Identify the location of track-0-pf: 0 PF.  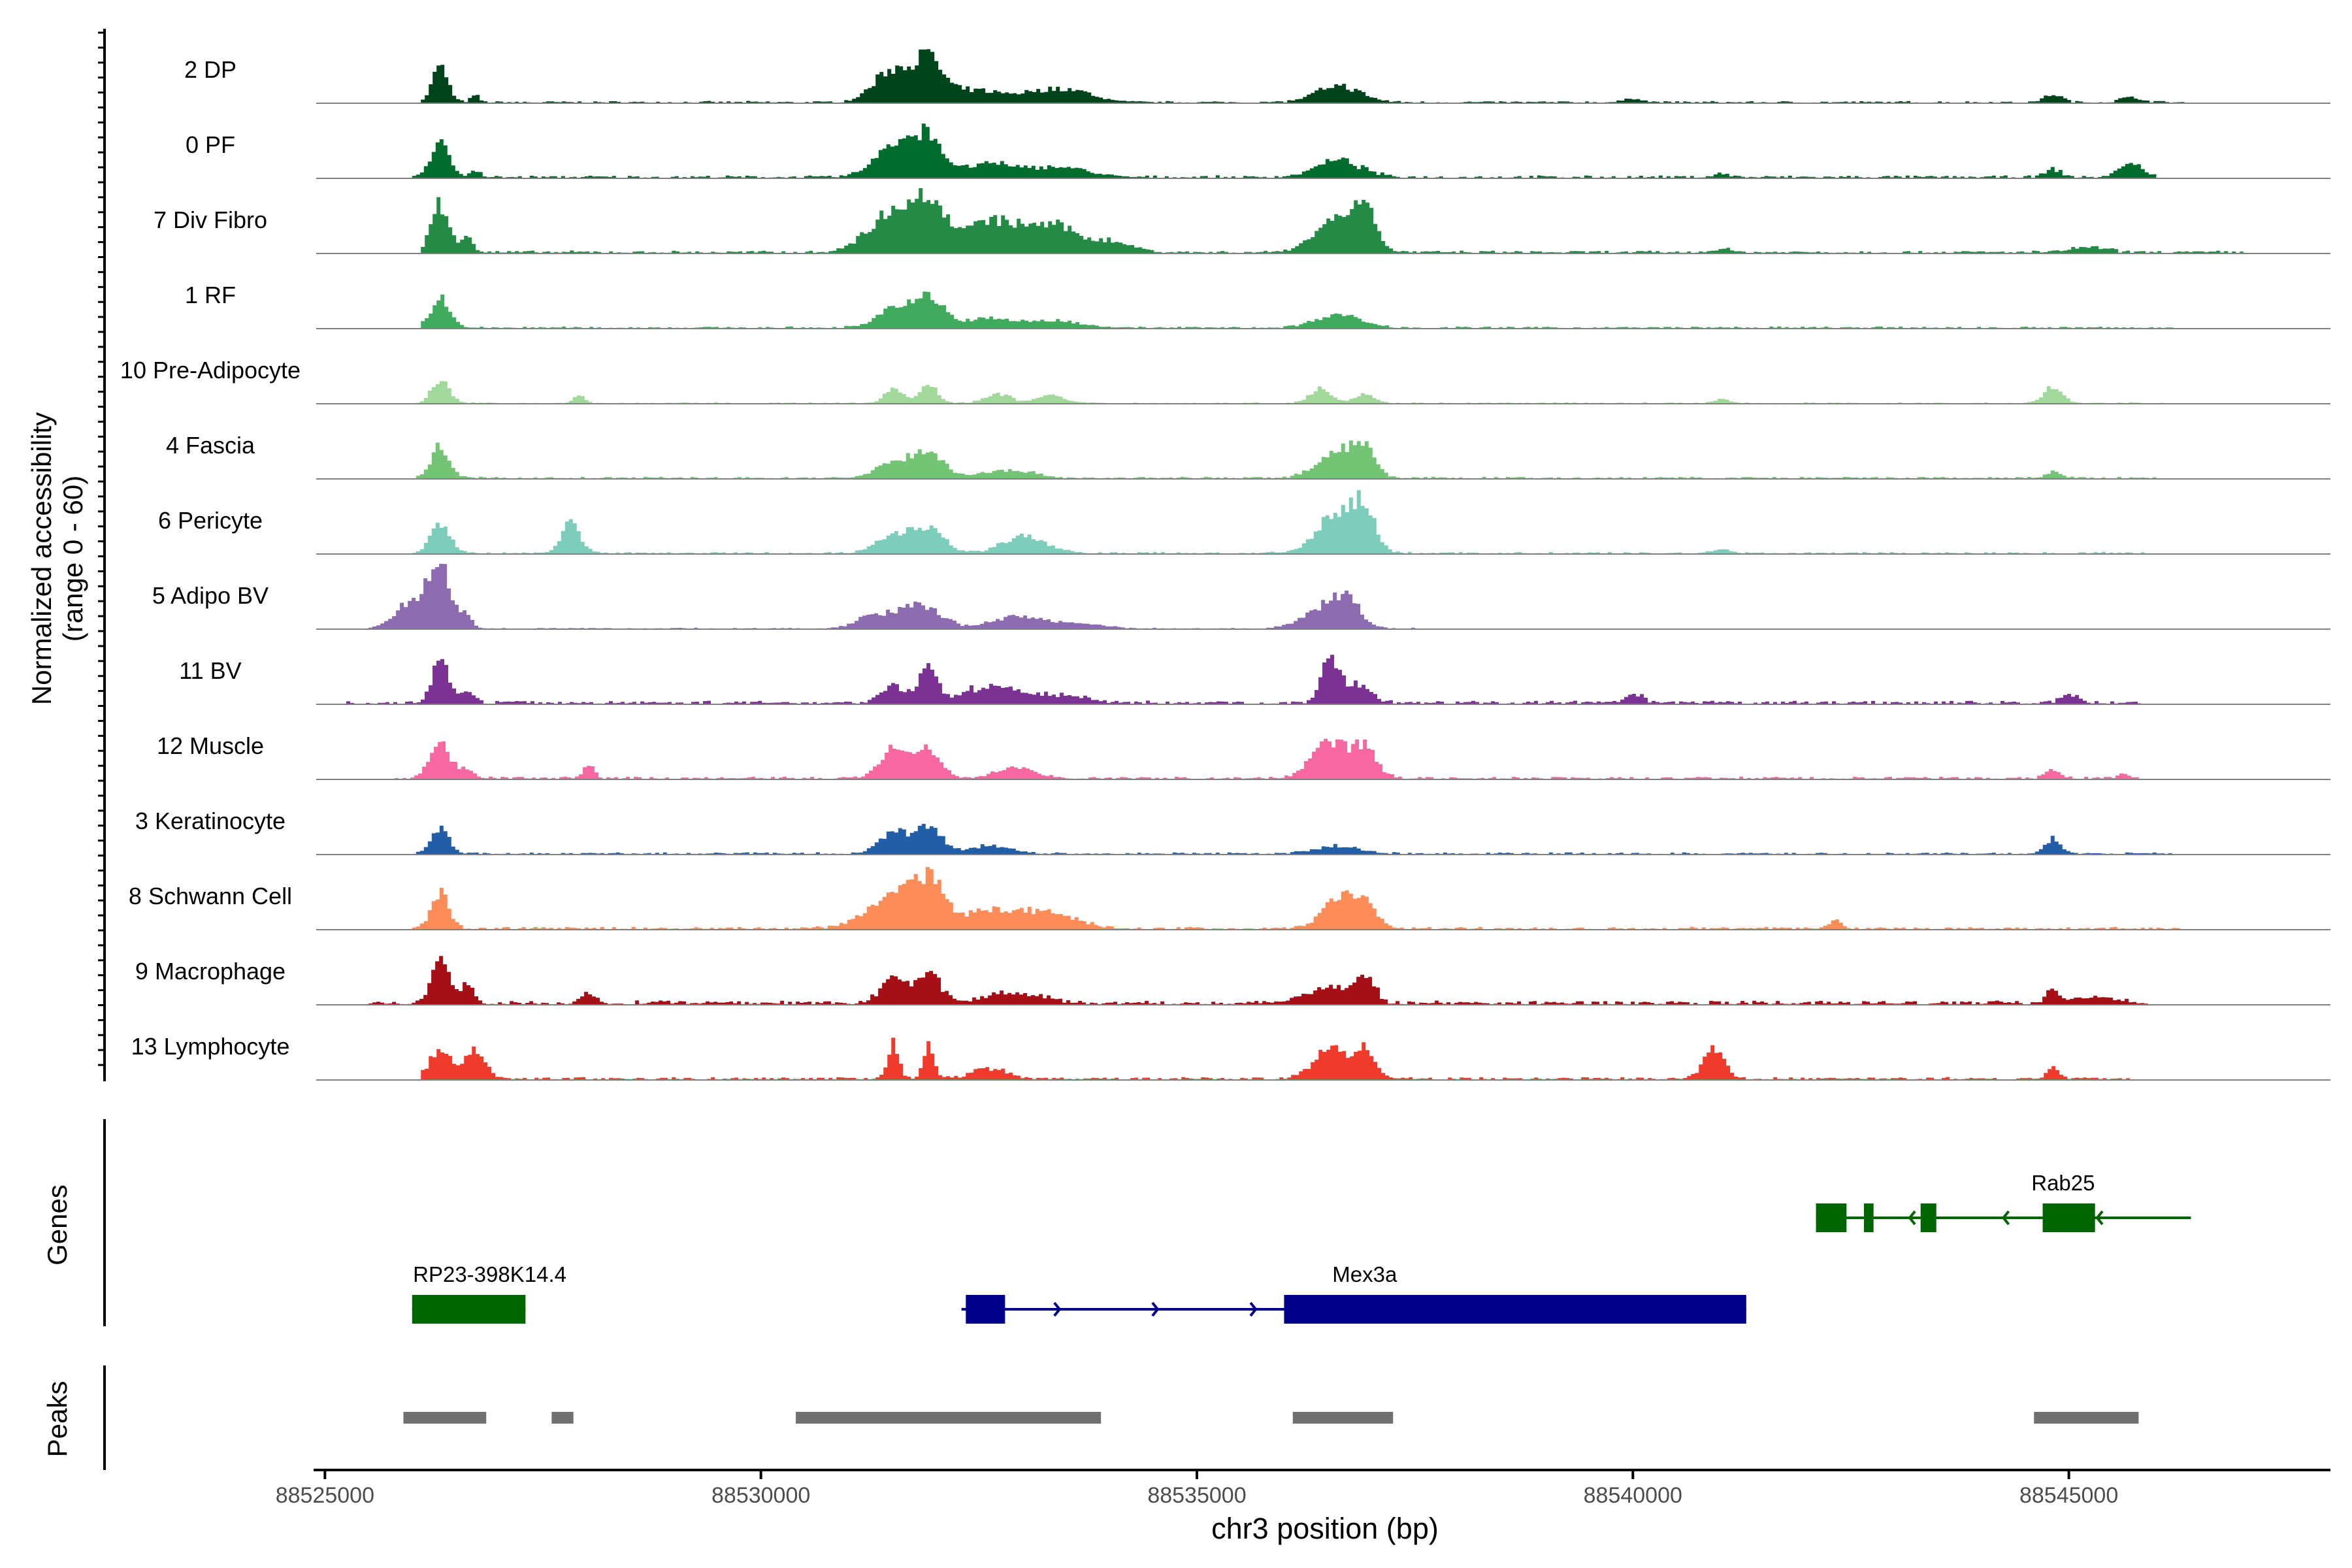
(1258, 151).